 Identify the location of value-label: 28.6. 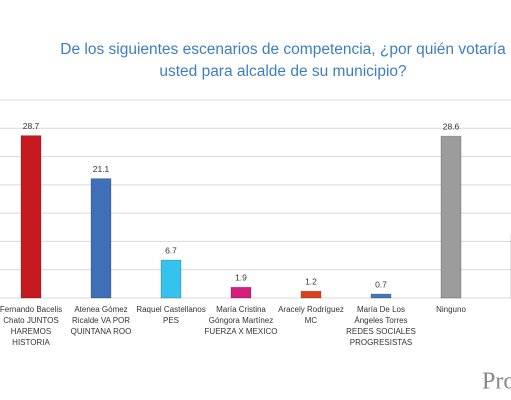
(451, 126).